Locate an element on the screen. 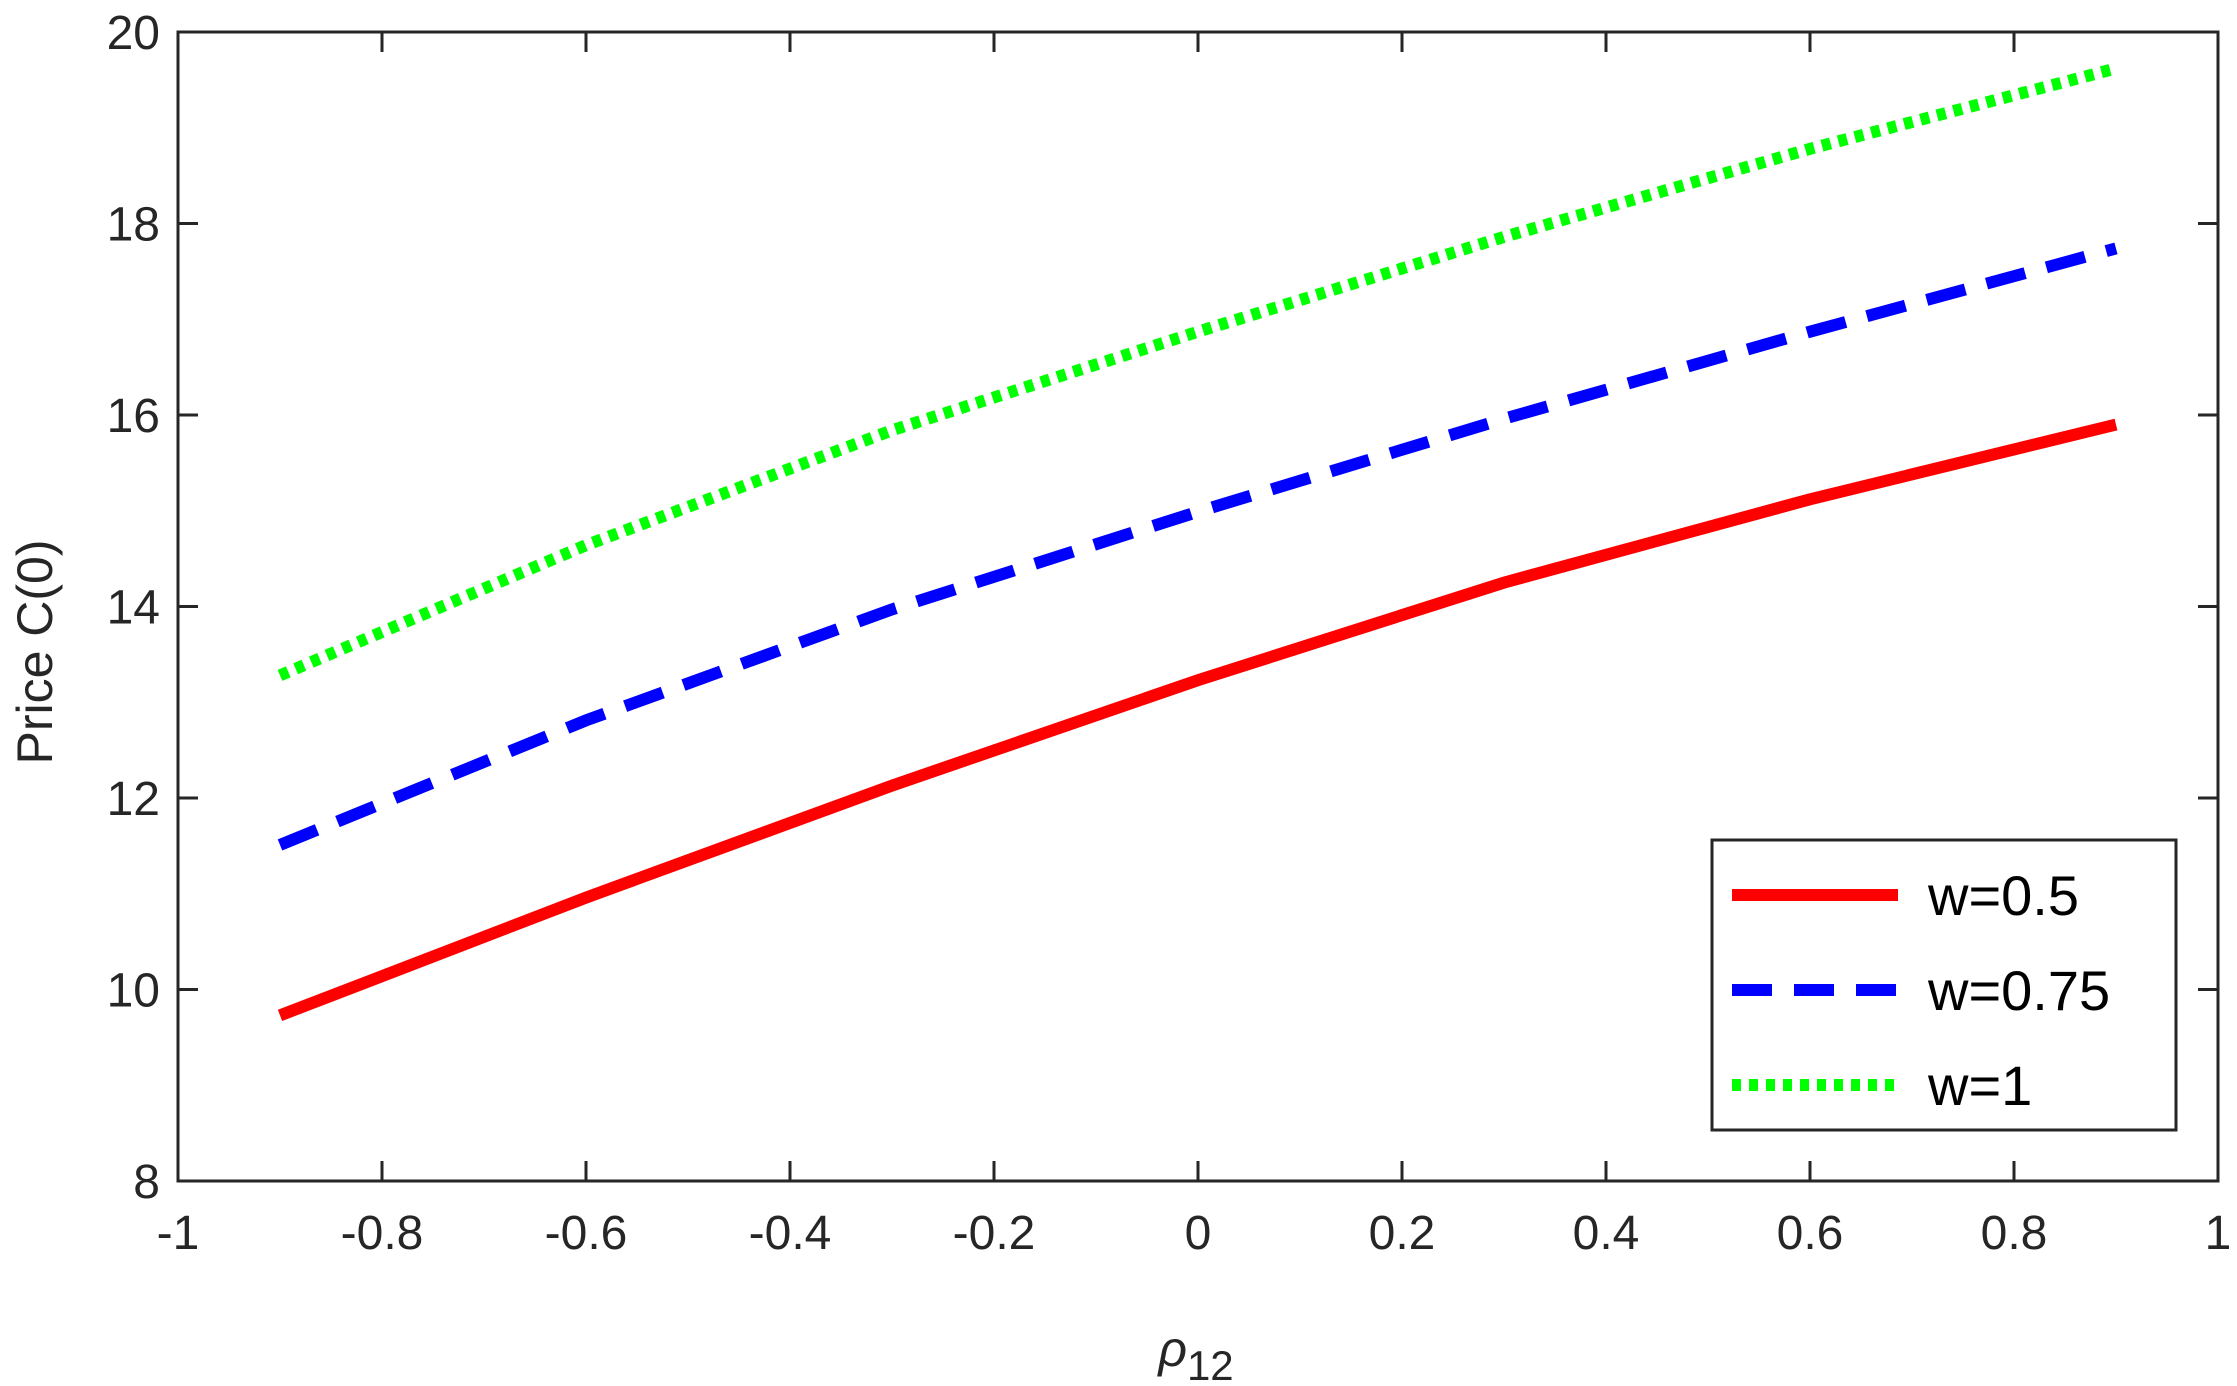 Image resolution: width=2237 pixels, height=1386 pixels. y-tick-label: 8 is located at coordinates (146, 1182).